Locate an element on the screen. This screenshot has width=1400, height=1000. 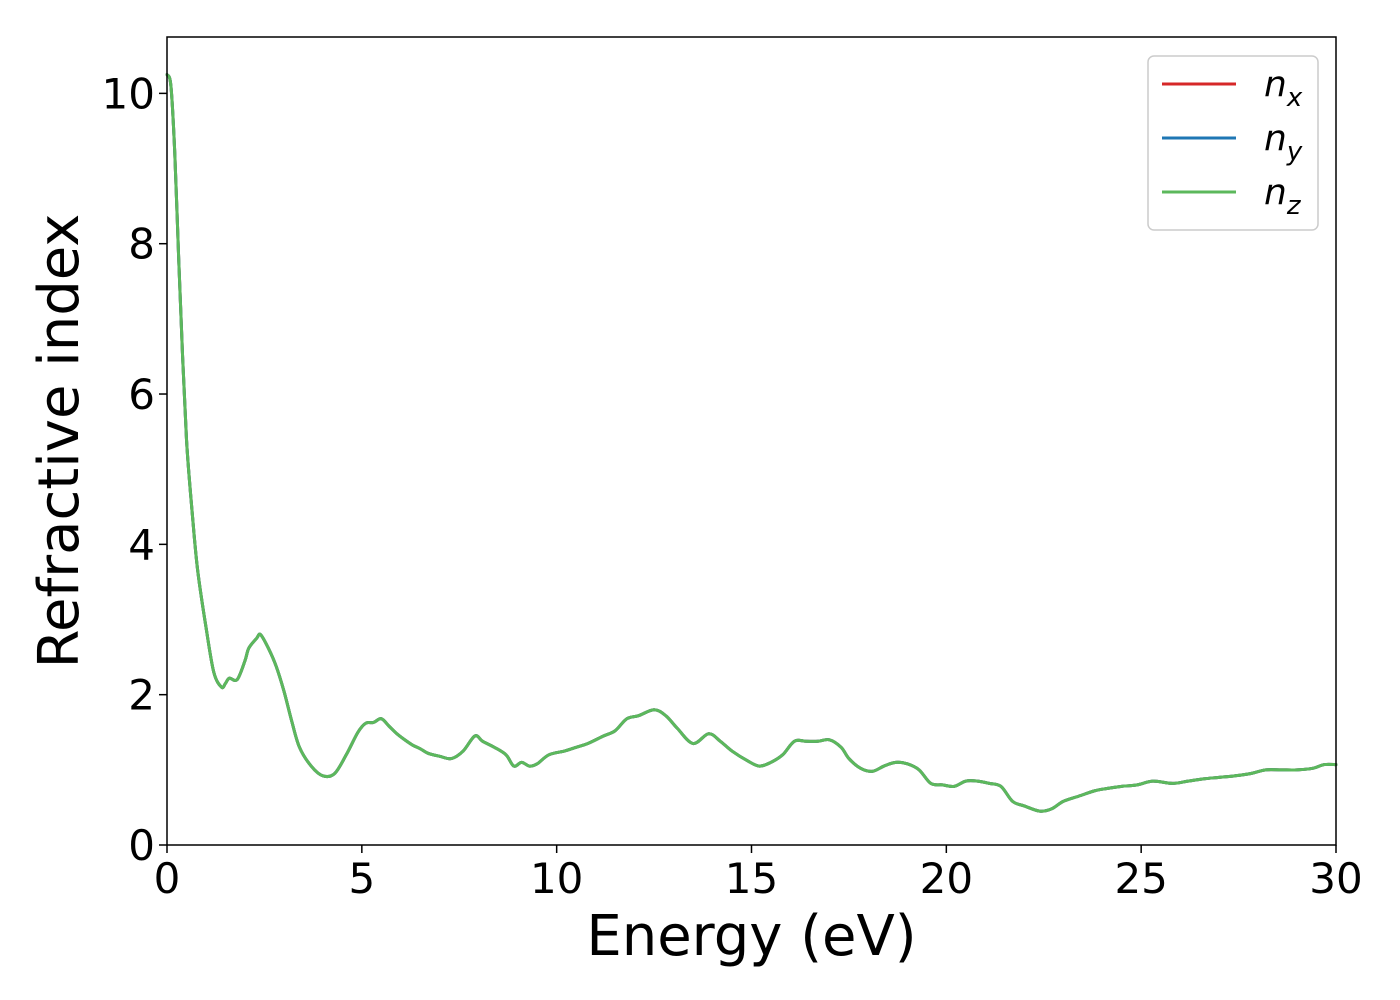
legend-label-y: ny is located at coordinates (1283, 142).